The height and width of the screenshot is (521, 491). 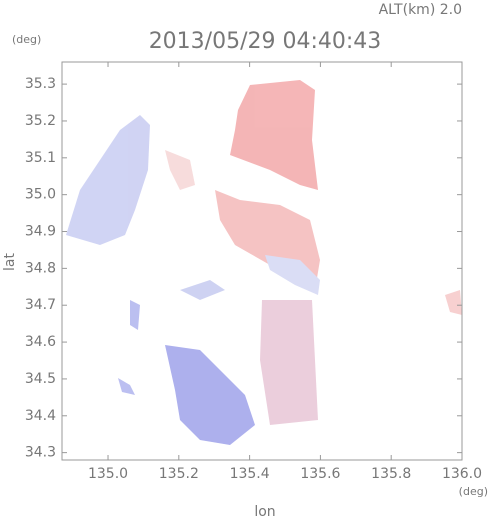 I want to click on x-tick-label: 135.2, so click(x=179, y=474).